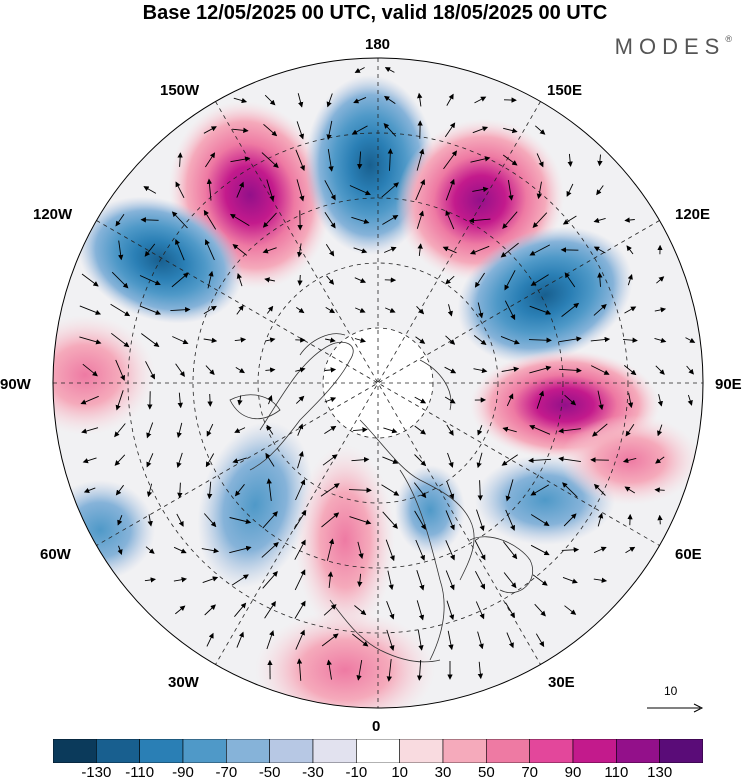  I want to click on longitude-label-180: 180, so click(378, 44).